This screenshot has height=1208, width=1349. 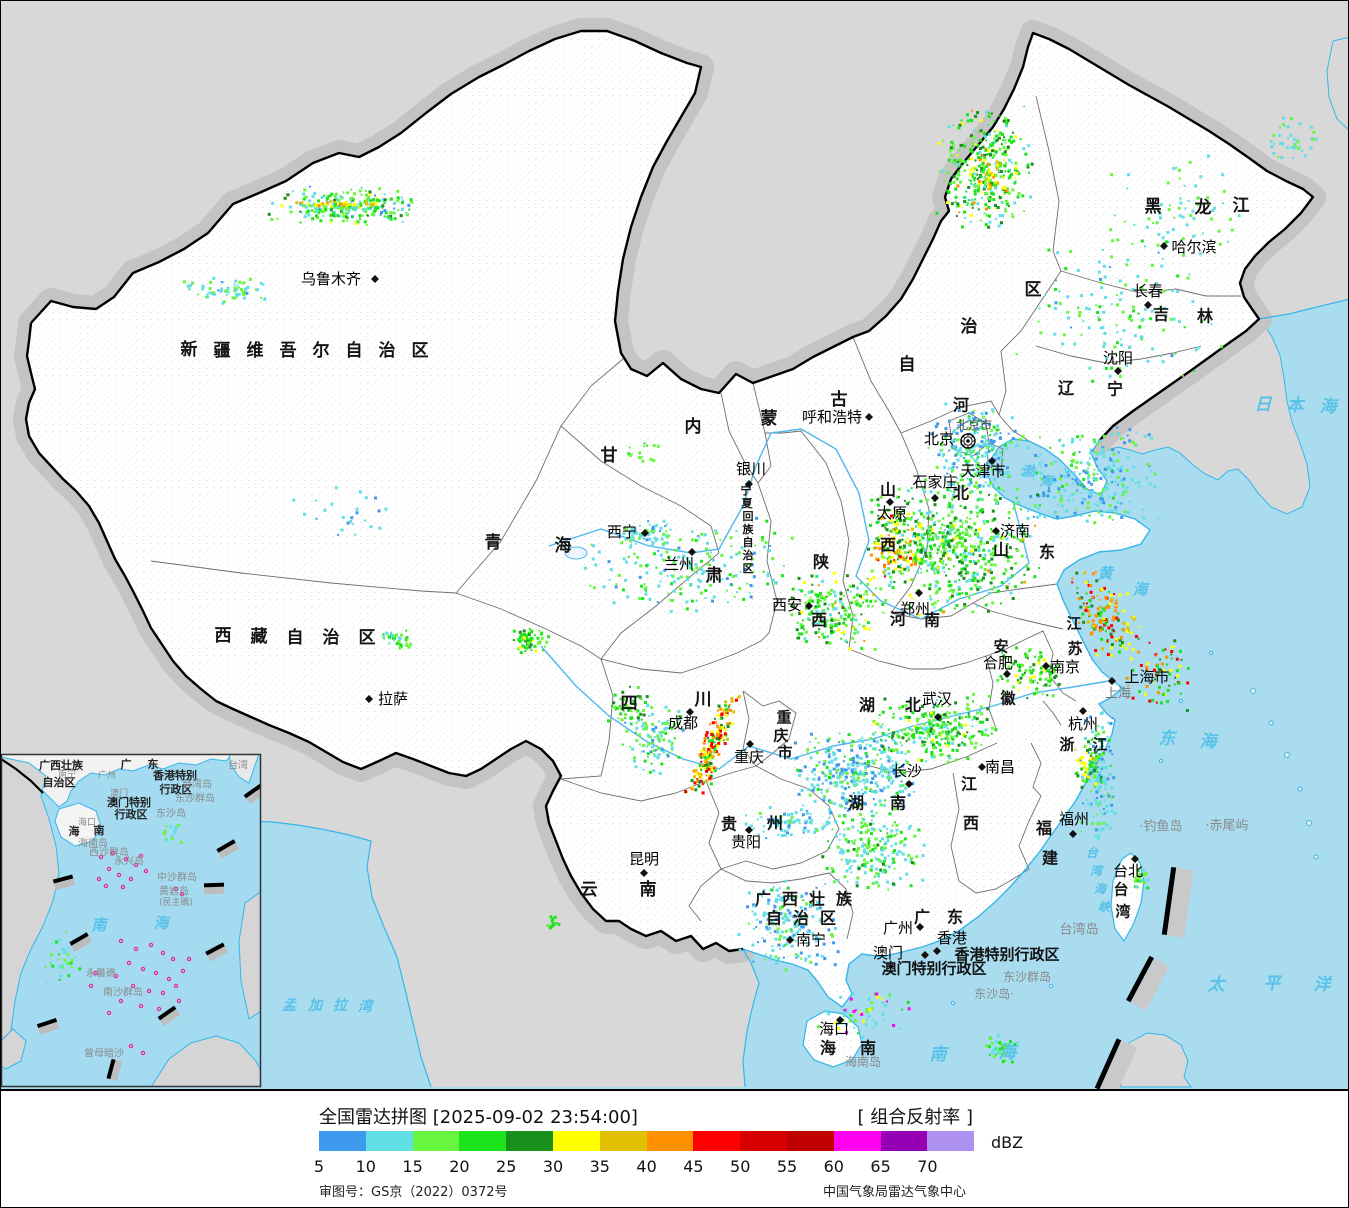 What do you see at coordinates (87, 822) in the screenshot?
I see `inset-island-label: 海口` at bounding box center [87, 822].